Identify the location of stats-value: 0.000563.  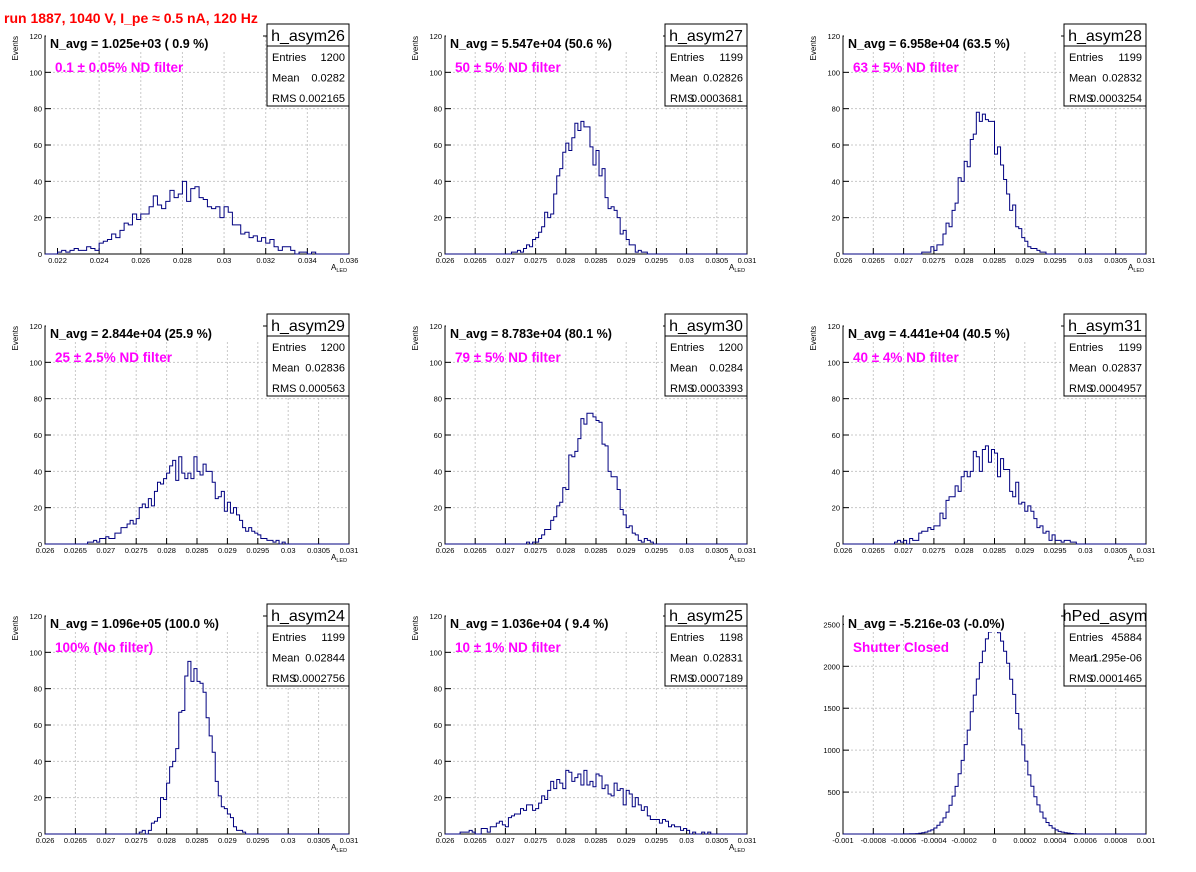
(322, 389).